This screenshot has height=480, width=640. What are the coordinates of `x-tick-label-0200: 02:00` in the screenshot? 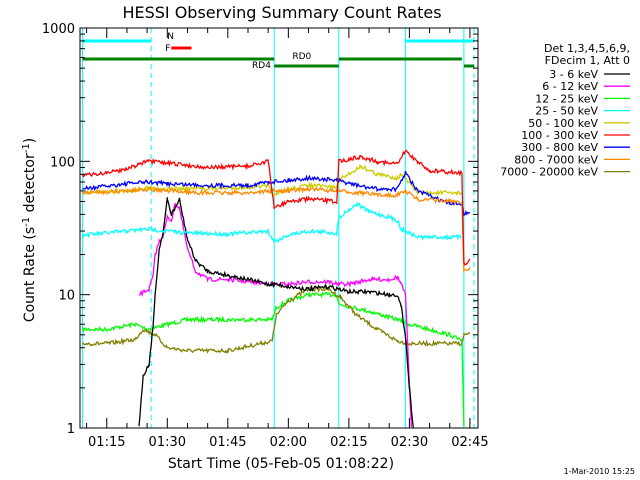 It's located at (288, 442).